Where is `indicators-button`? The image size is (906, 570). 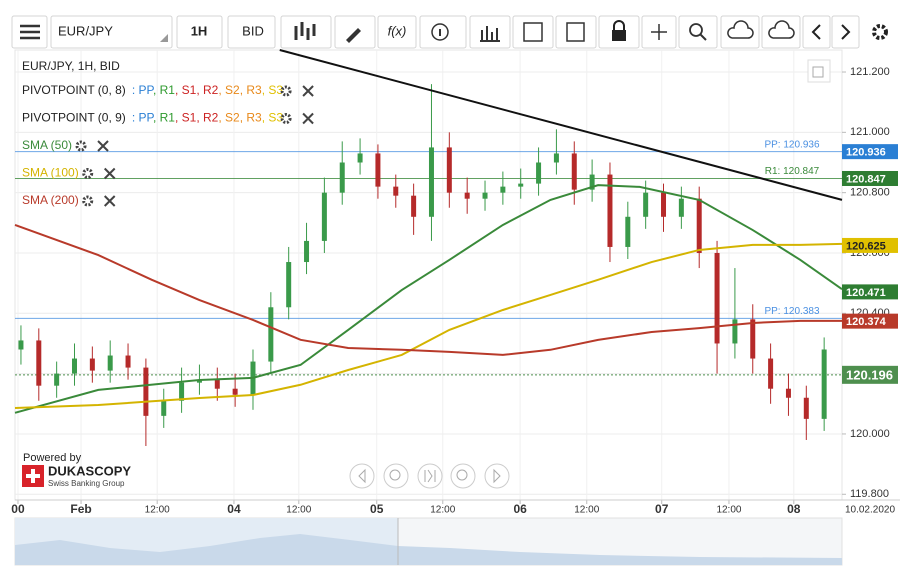 indicators-button is located at coordinates (397, 32).